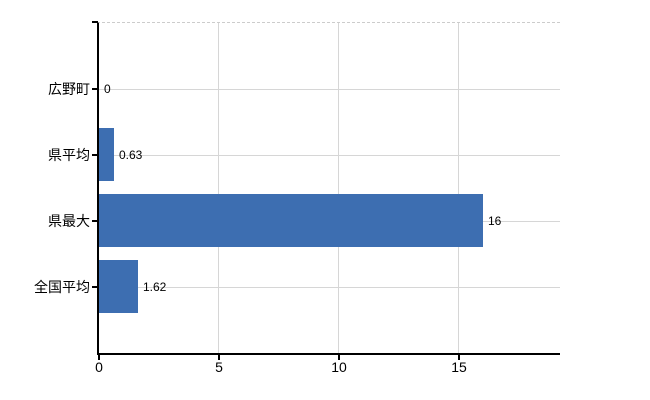 Image resolution: width=650 pixels, height=400 pixels. I want to click on category-label: 広野町, so click(69, 89).